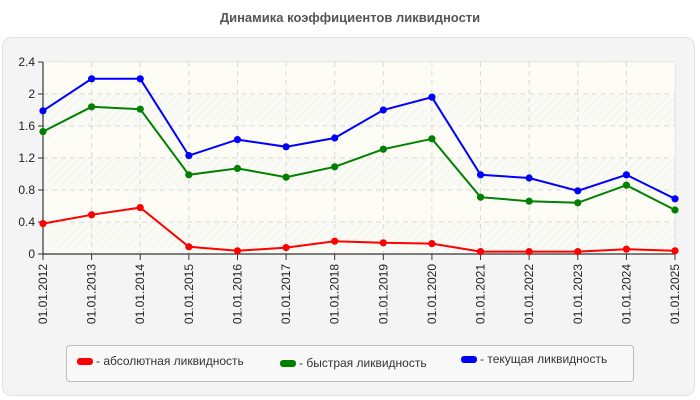  What do you see at coordinates (363, 363) in the screenshot?
I see `legend-label: - быстрая ликвидность` at bounding box center [363, 363].